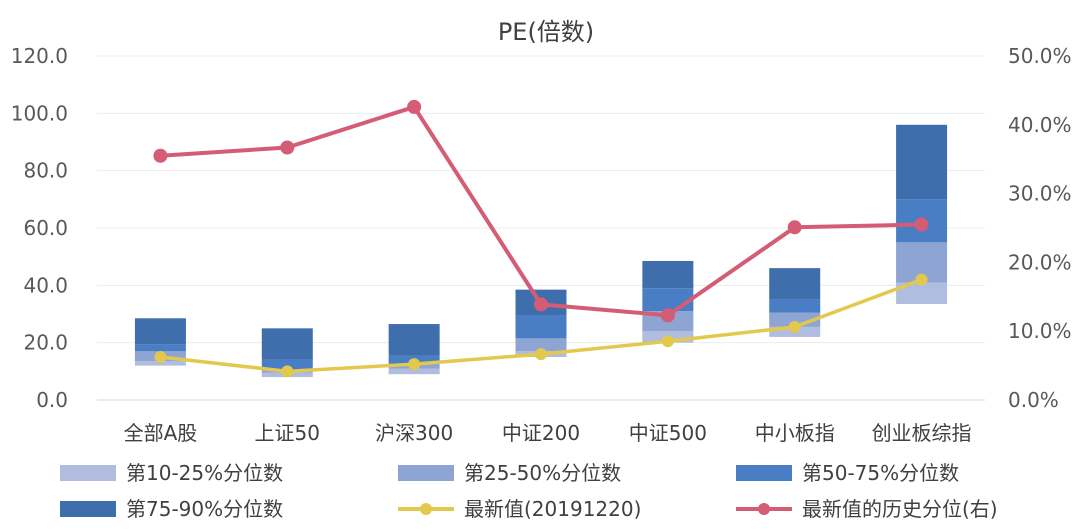 The height and width of the screenshot is (531, 1092). I want to click on legend-label: 第10-25%分位数, so click(204, 473).